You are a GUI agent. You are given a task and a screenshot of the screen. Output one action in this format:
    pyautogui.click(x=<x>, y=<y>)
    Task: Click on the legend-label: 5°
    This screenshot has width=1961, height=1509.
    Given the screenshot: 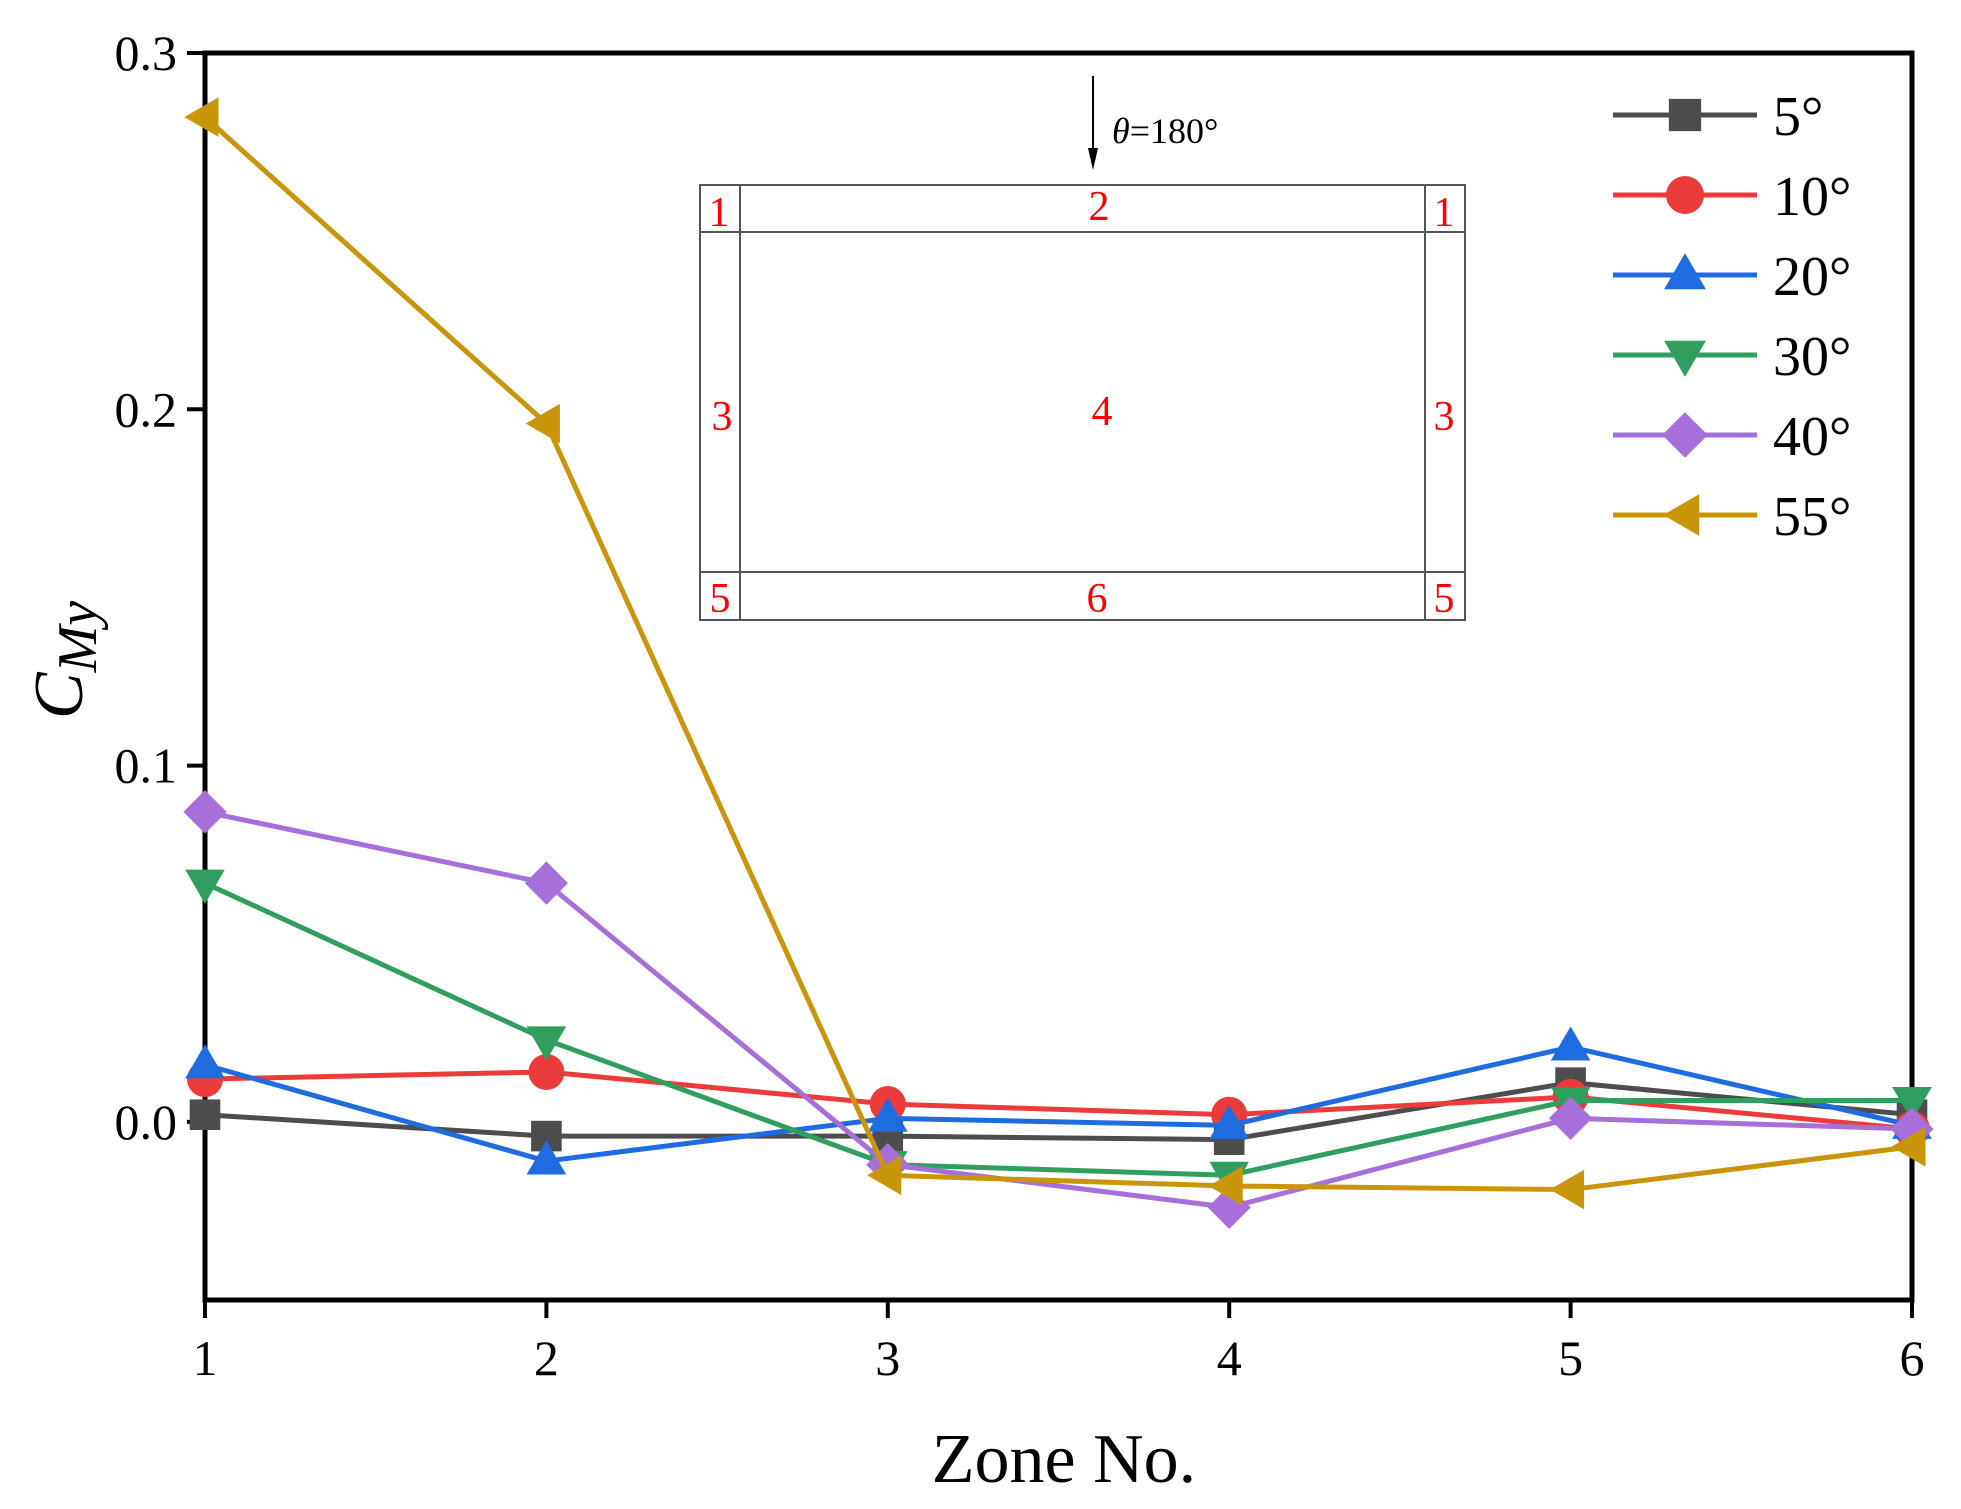 What is the action you would take?
    pyautogui.click(x=1798, y=117)
    